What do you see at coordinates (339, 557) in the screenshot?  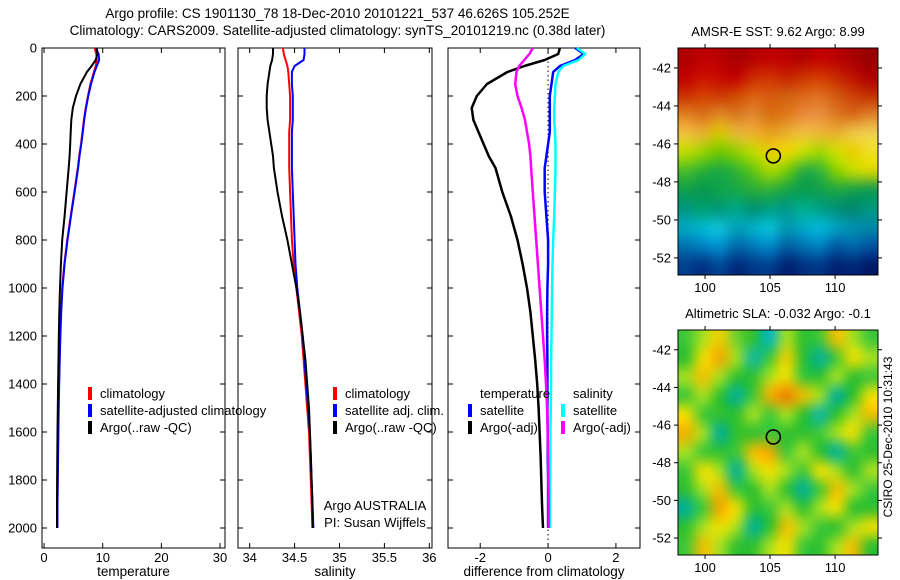 I see `x-tick-label: 35` at bounding box center [339, 557].